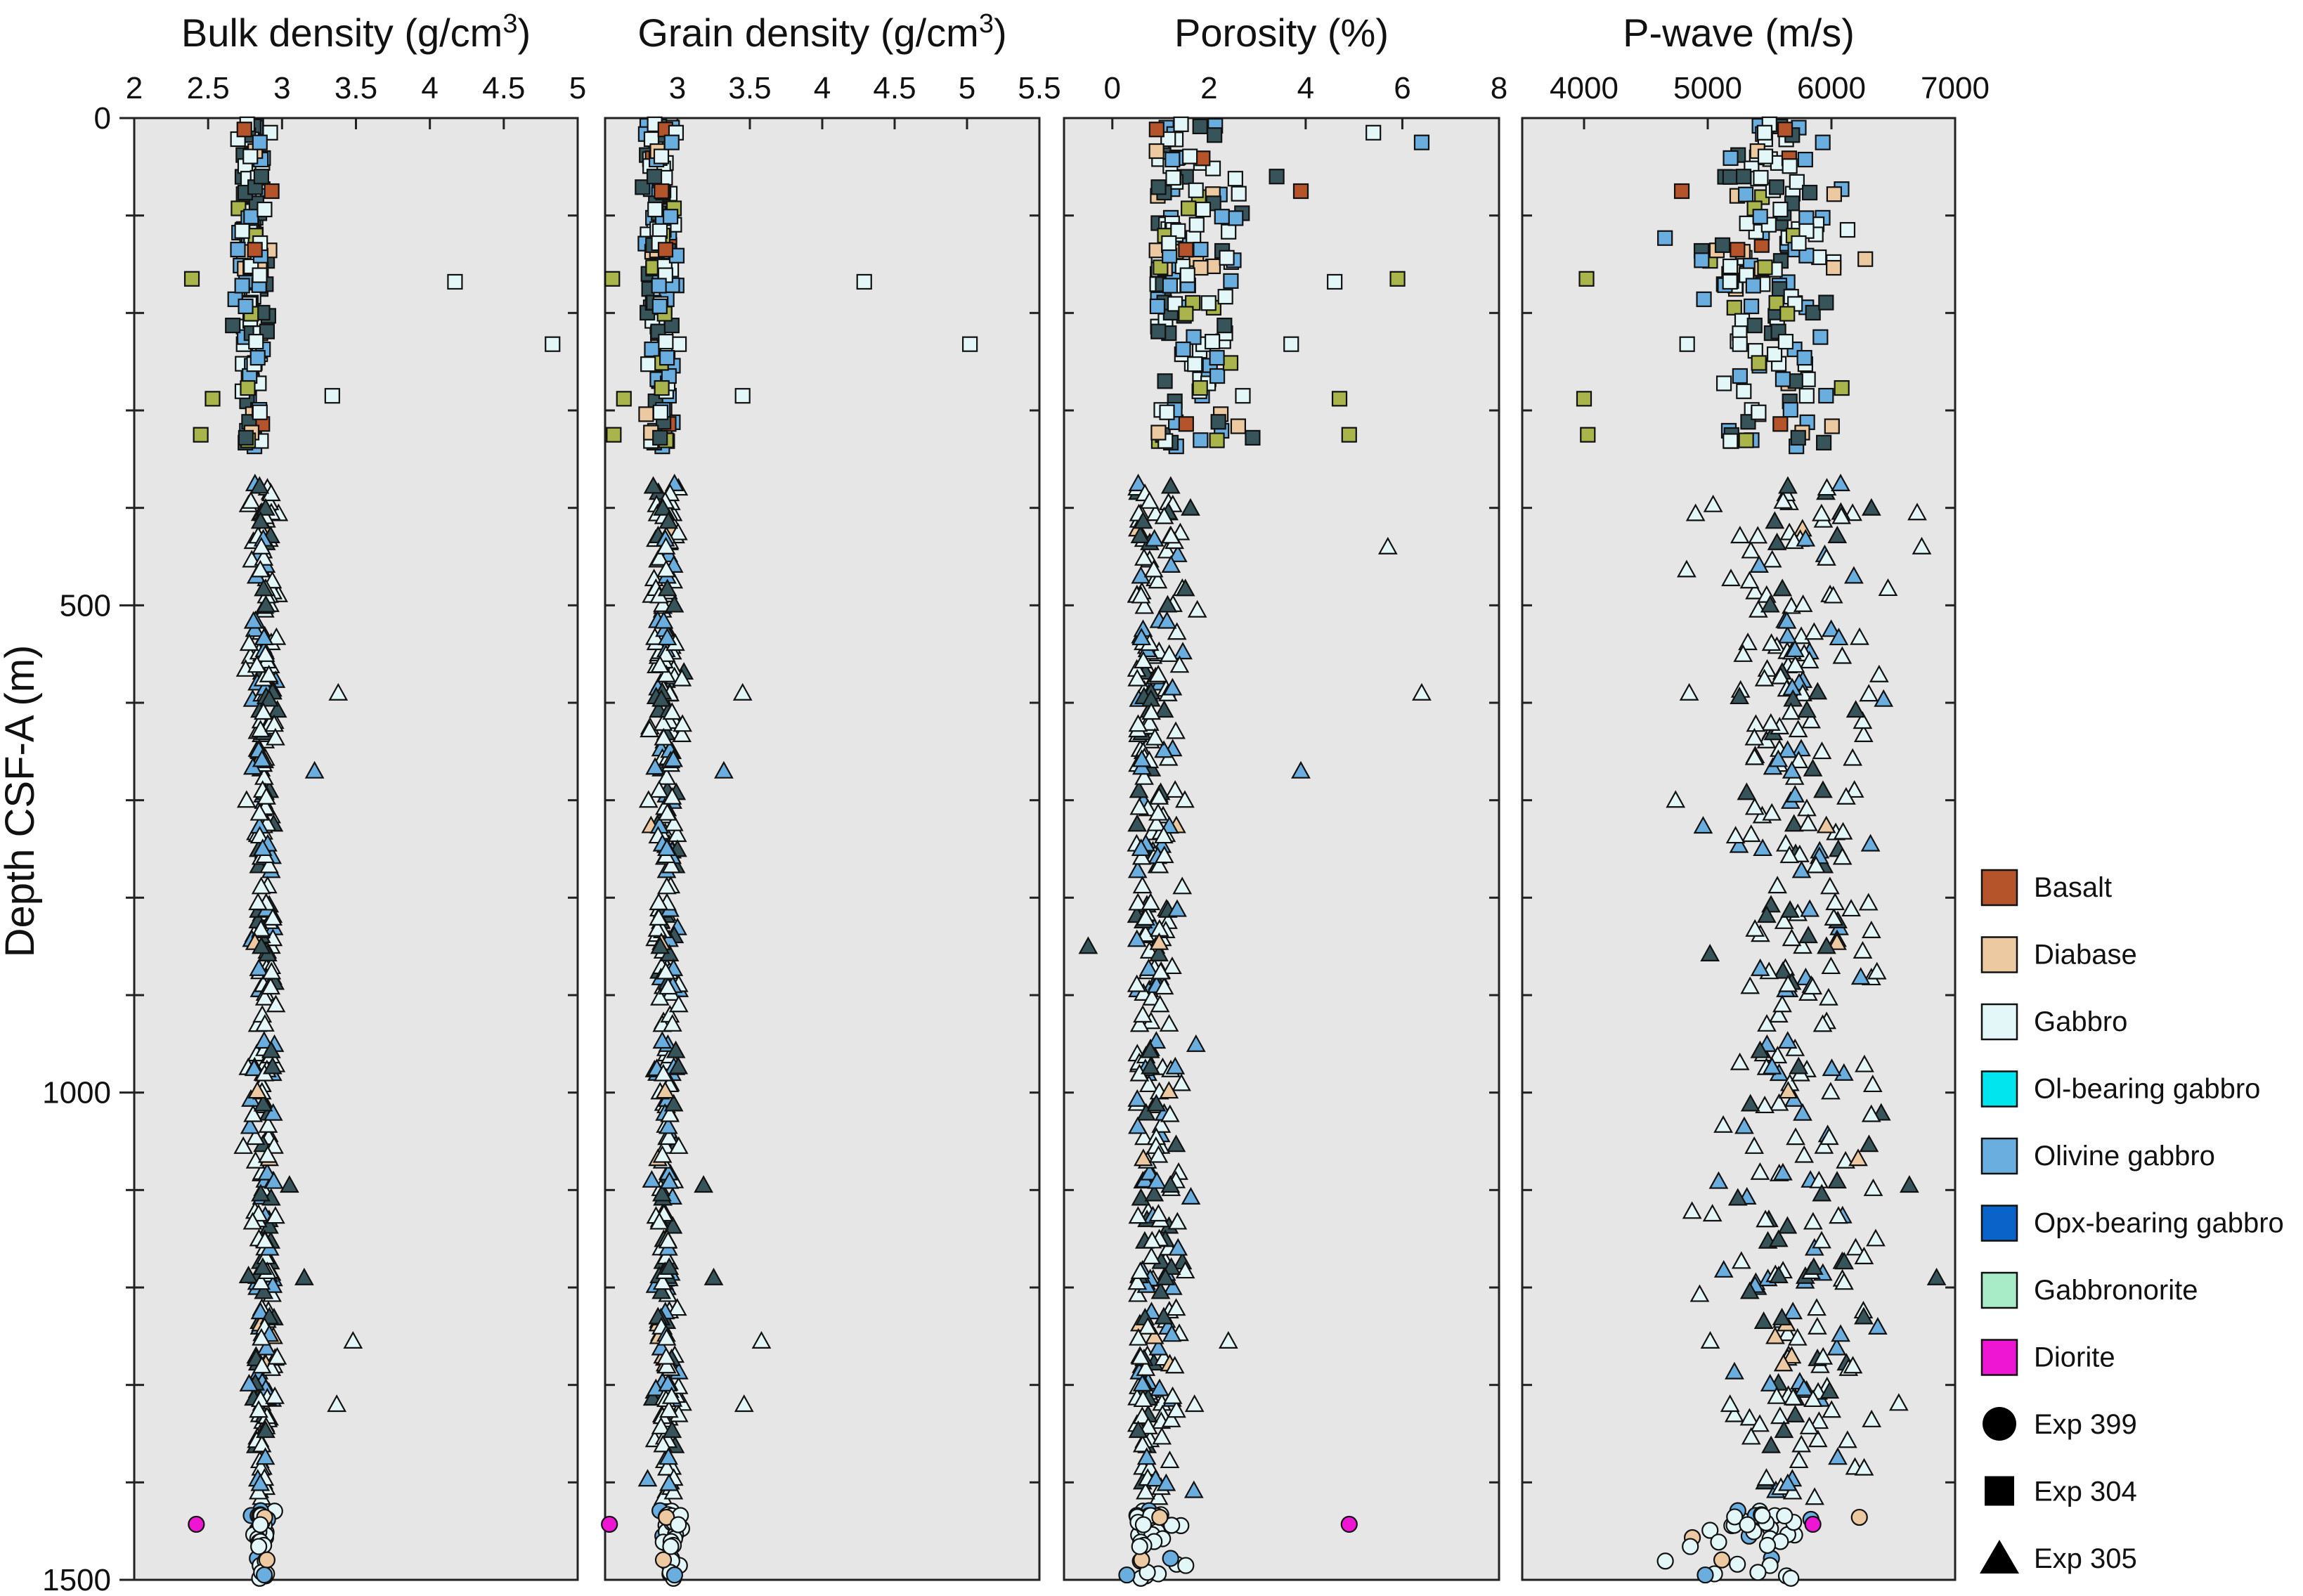  What do you see at coordinates (823, 88) in the screenshot?
I see `x-tick-label: 4` at bounding box center [823, 88].